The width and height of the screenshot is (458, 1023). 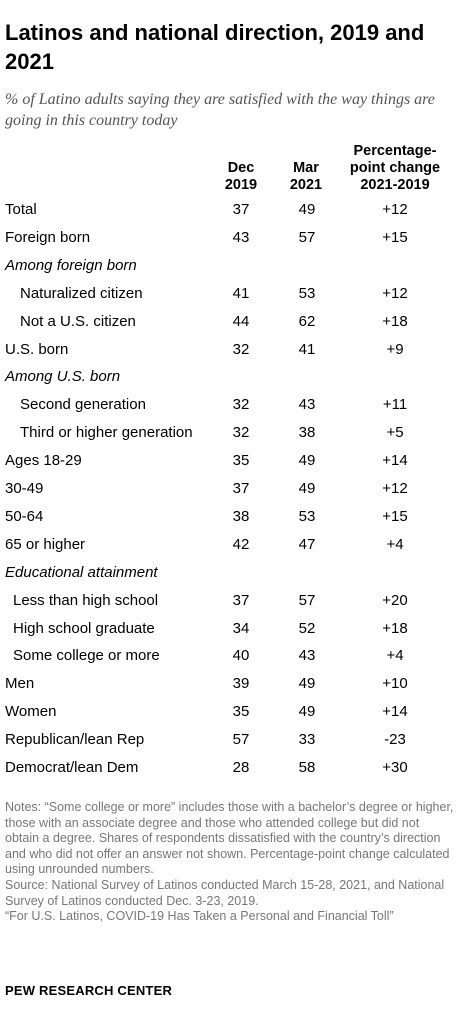 What do you see at coordinates (229, 350) in the screenshot?
I see `table-row: U.S. born 32 41 +9` at bounding box center [229, 350].